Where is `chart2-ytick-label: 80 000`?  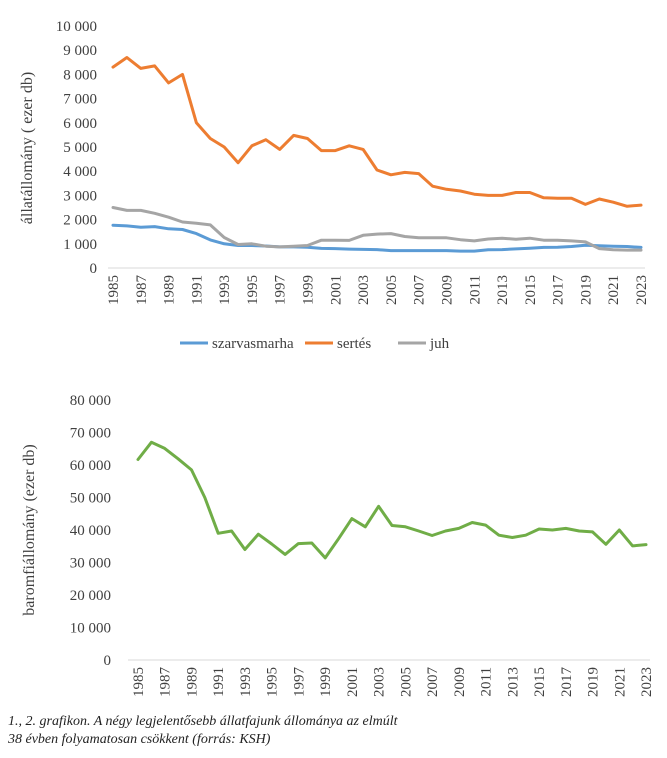
chart2-ytick-label: 80 000 is located at coordinates (90, 401).